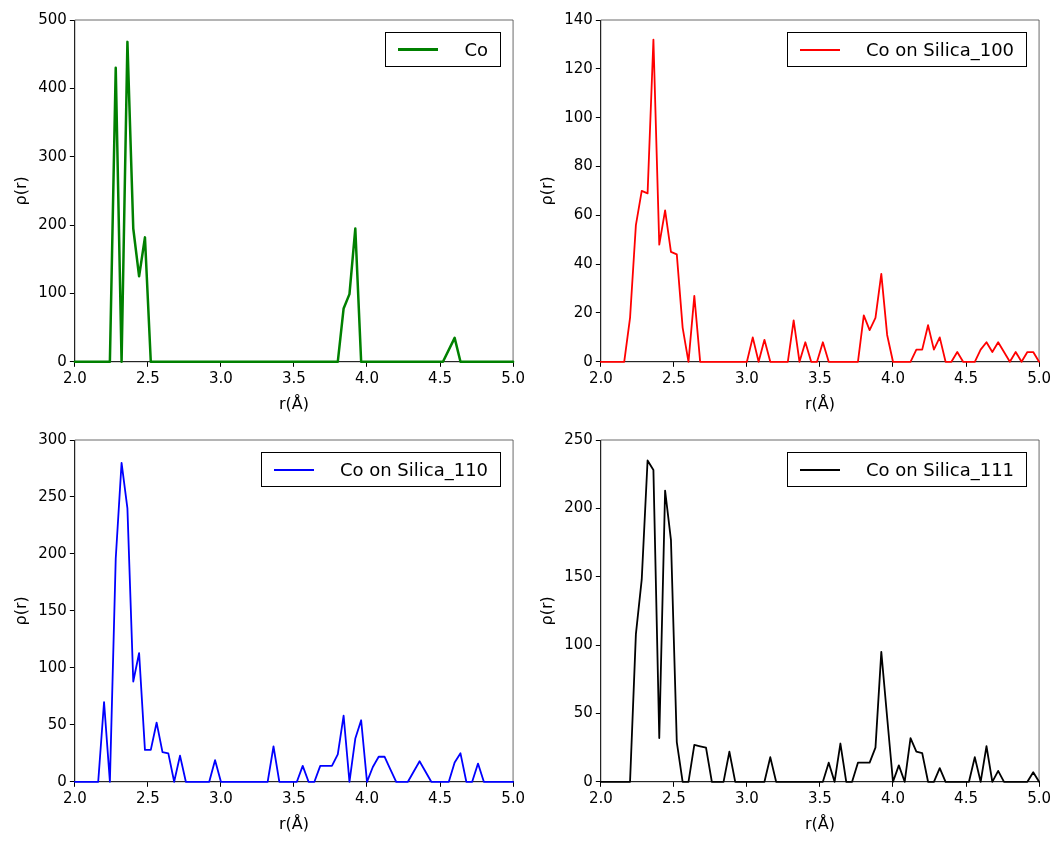  Describe the element at coordinates (583, 165) in the screenshot. I see `y-tick-label: 80` at that location.